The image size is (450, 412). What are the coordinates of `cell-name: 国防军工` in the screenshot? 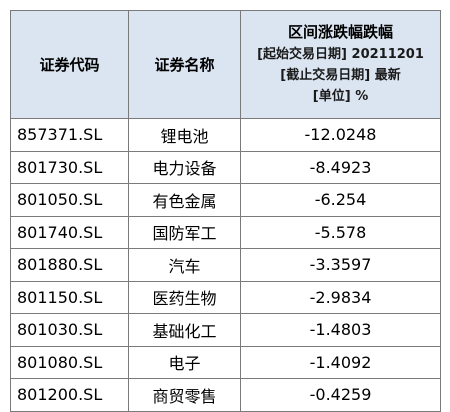 It's located at (184, 232).